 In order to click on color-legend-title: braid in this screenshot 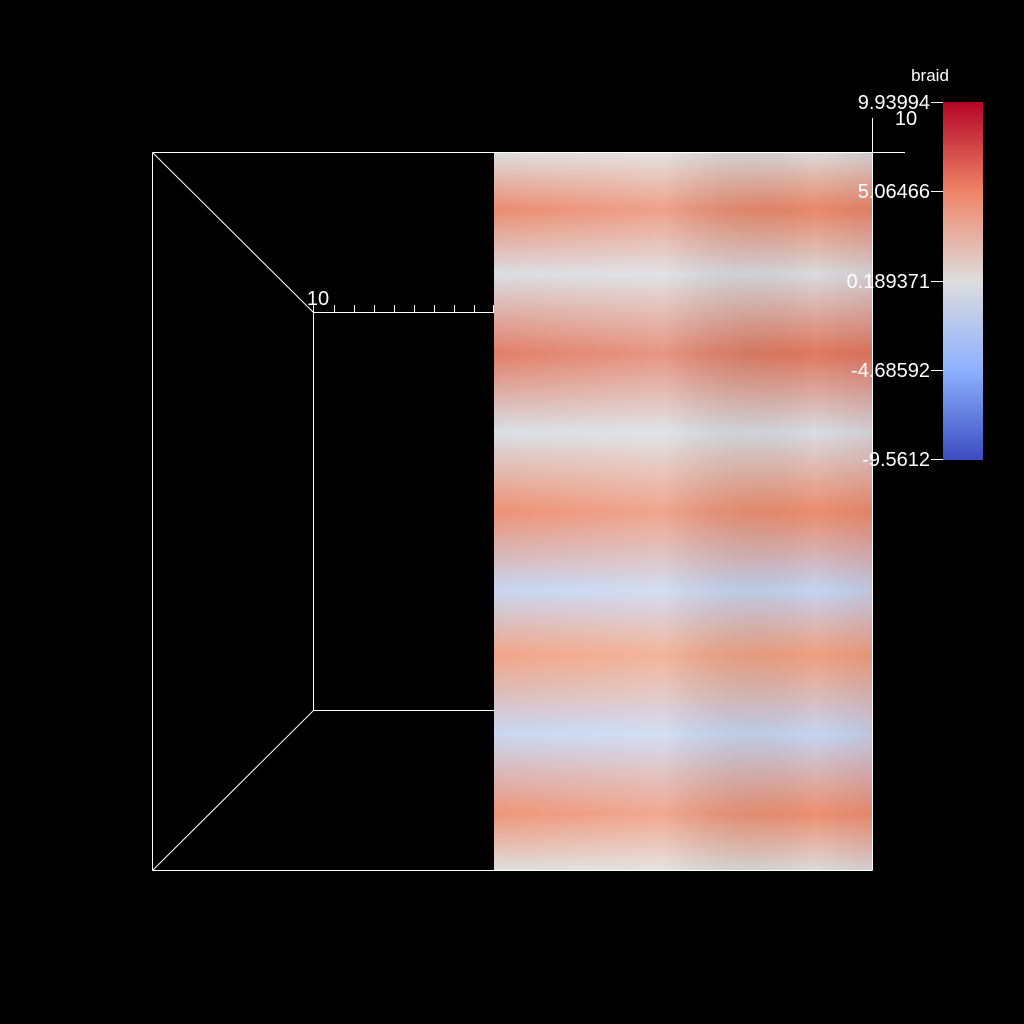, I will do `click(930, 75)`.